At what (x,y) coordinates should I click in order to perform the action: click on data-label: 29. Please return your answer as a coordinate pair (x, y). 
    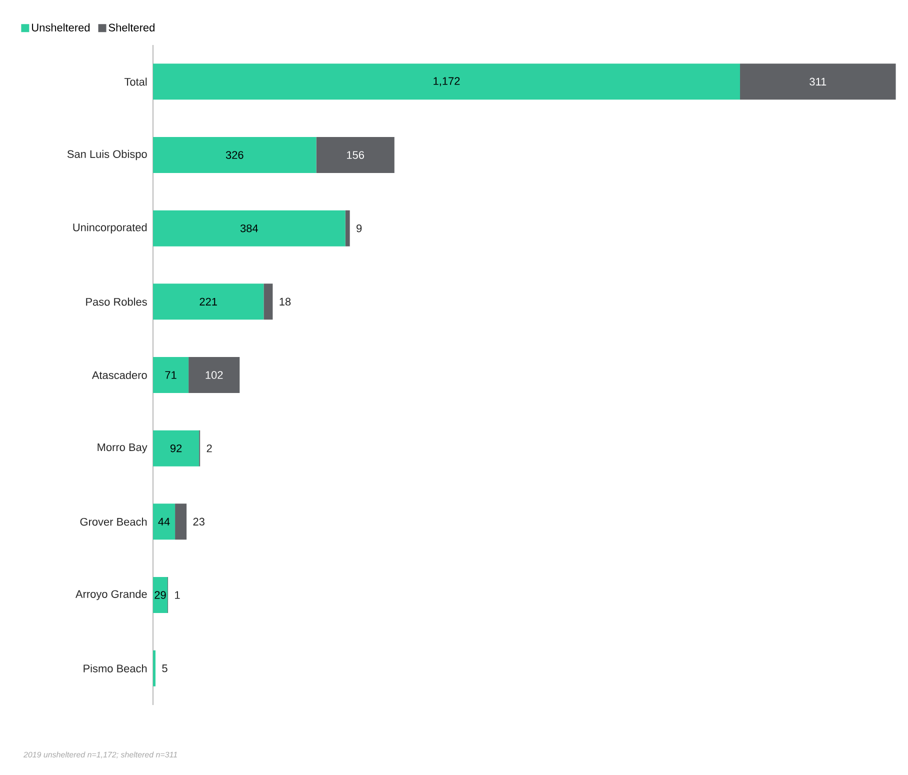
    Looking at the image, I should click on (160, 595).